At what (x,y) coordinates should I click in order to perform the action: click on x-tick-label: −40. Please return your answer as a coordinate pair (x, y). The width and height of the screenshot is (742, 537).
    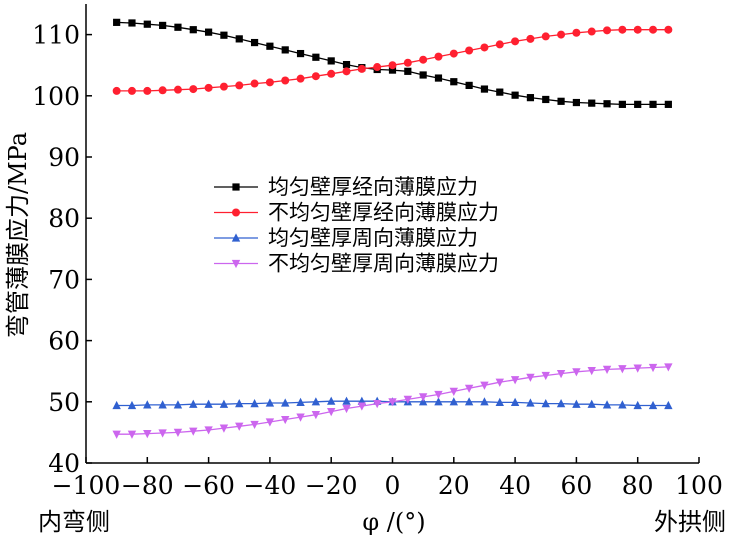
    Looking at the image, I should click on (270, 485).